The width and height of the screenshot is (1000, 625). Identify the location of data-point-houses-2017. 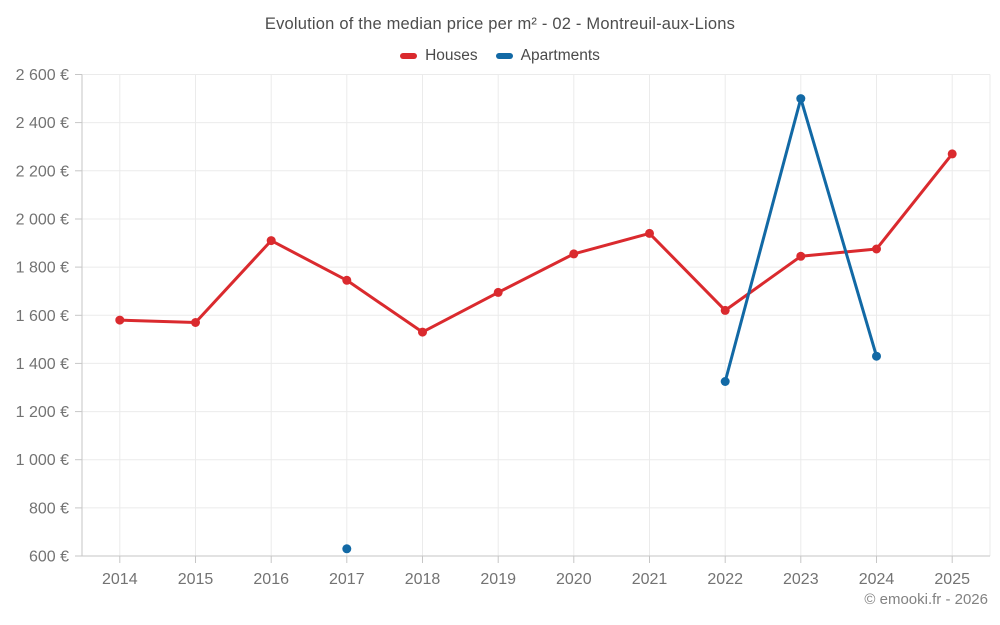
(347, 280).